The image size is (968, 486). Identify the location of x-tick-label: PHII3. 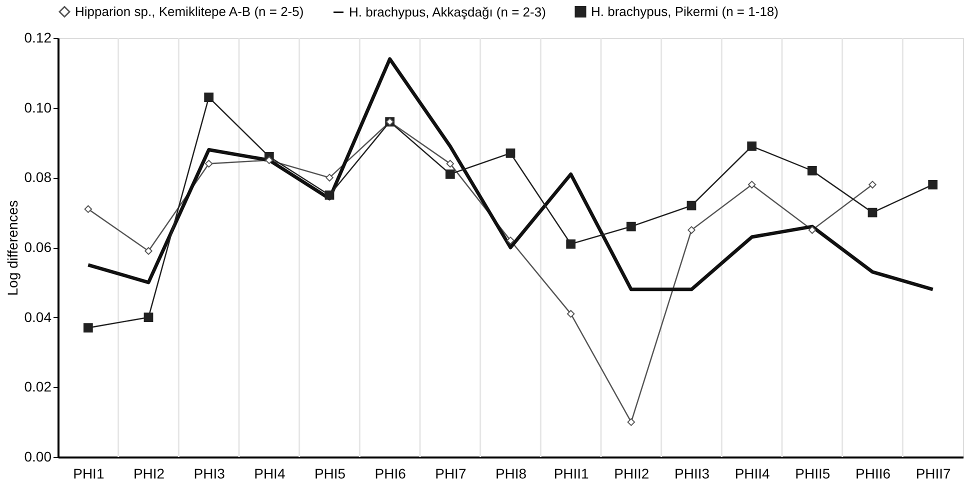
(692, 474).